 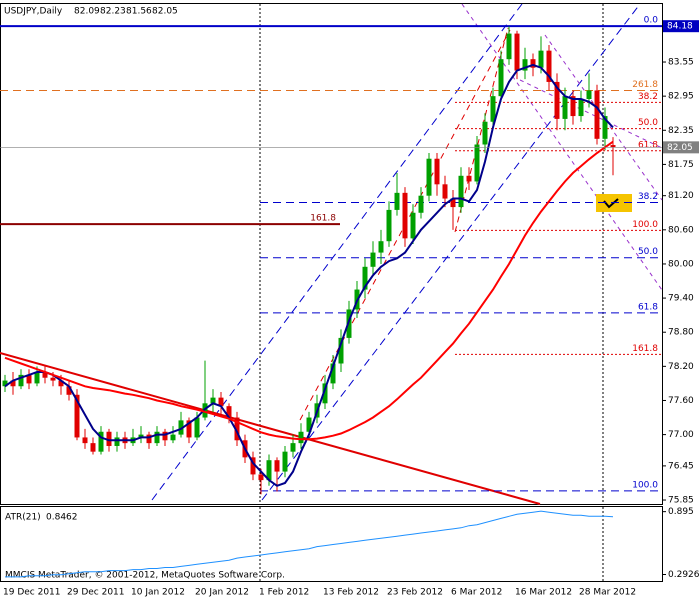 I want to click on y-tick-label: 81.75, so click(x=681, y=165).